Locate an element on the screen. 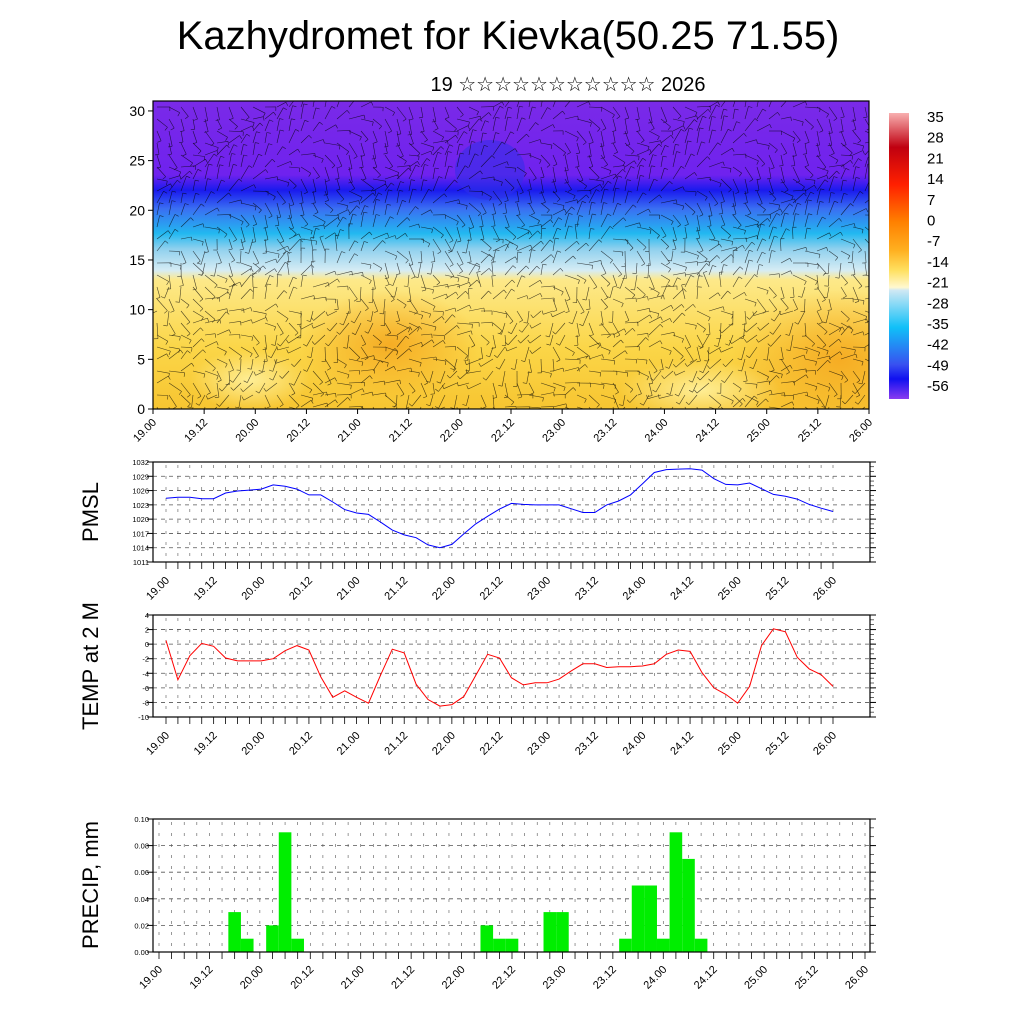  x-tick-label: 21.12 is located at coordinates (396, 744).